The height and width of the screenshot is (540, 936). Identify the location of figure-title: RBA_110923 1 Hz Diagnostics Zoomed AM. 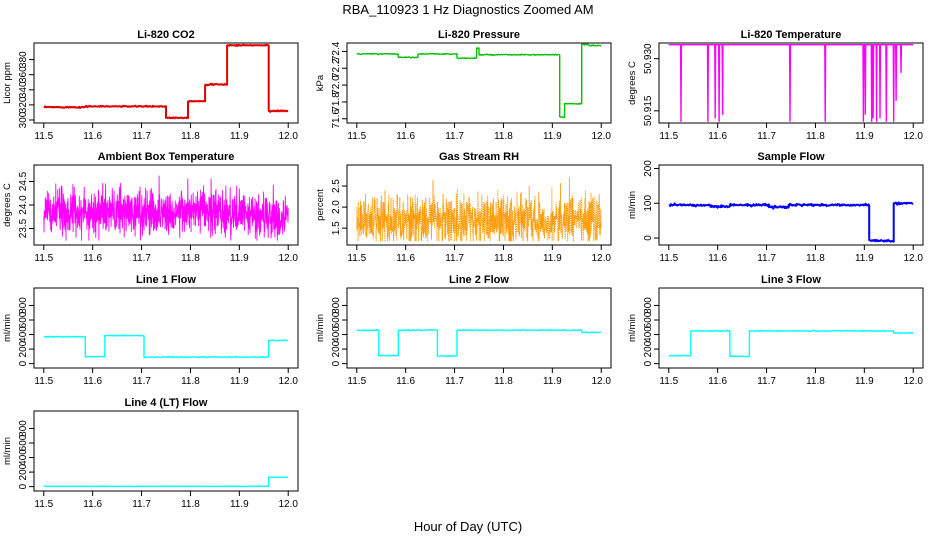
(467, 9).